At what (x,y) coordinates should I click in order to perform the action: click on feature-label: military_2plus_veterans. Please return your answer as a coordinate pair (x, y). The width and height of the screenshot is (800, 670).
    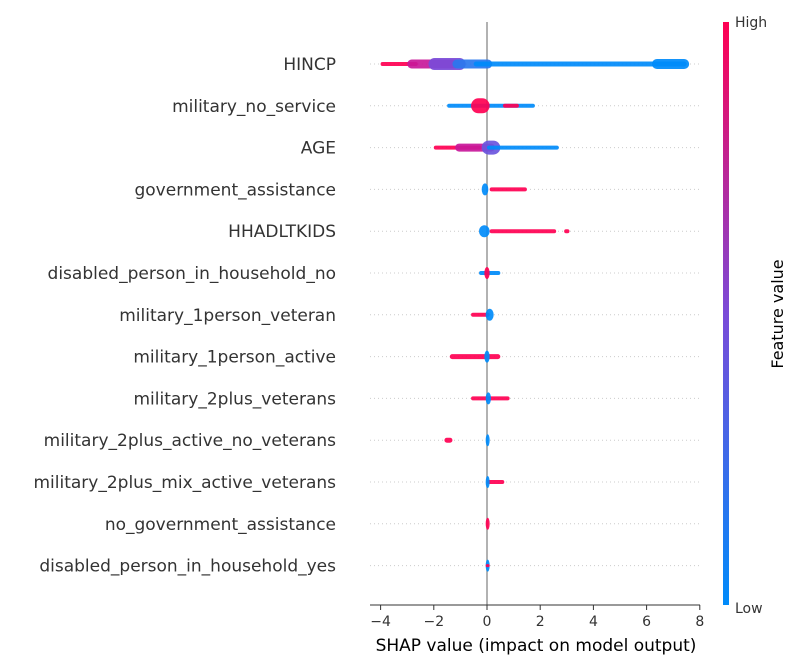
    Looking at the image, I should click on (234, 399).